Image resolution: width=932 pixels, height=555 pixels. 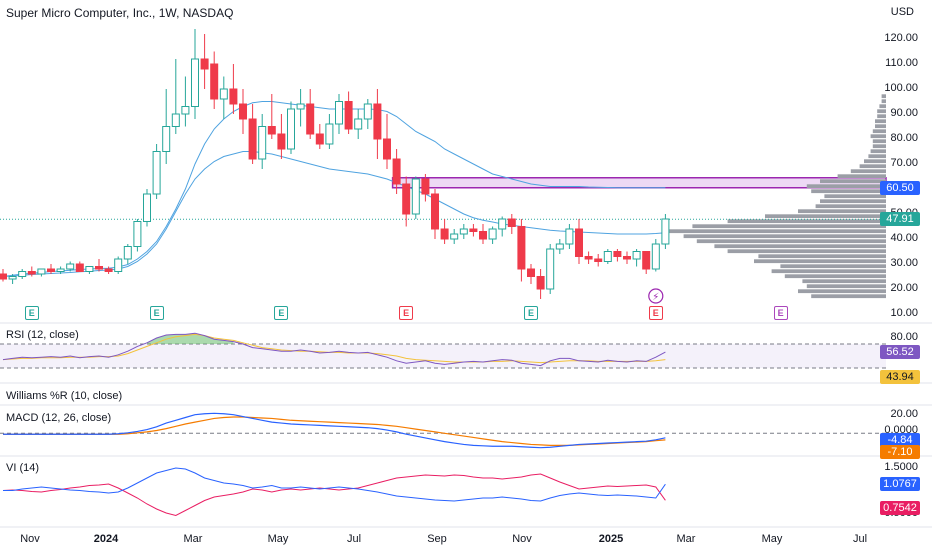 What do you see at coordinates (190, 338) in the screenshot?
I see `rsi-overbought-fill` at bounding box center [190, 338].